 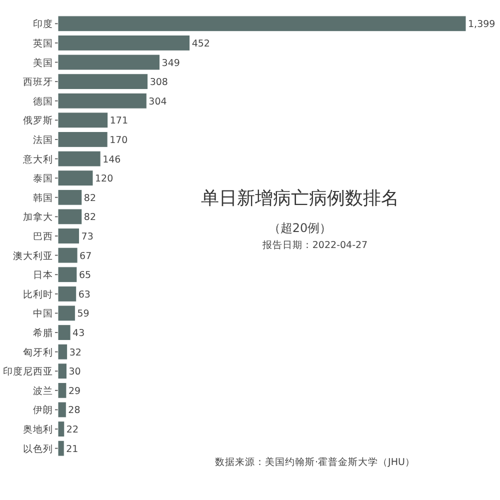 What do you see at coordinates (43, 333) in the screenshot?
I see `y-tick-label: 希腊` at bounding box center [43, 333].